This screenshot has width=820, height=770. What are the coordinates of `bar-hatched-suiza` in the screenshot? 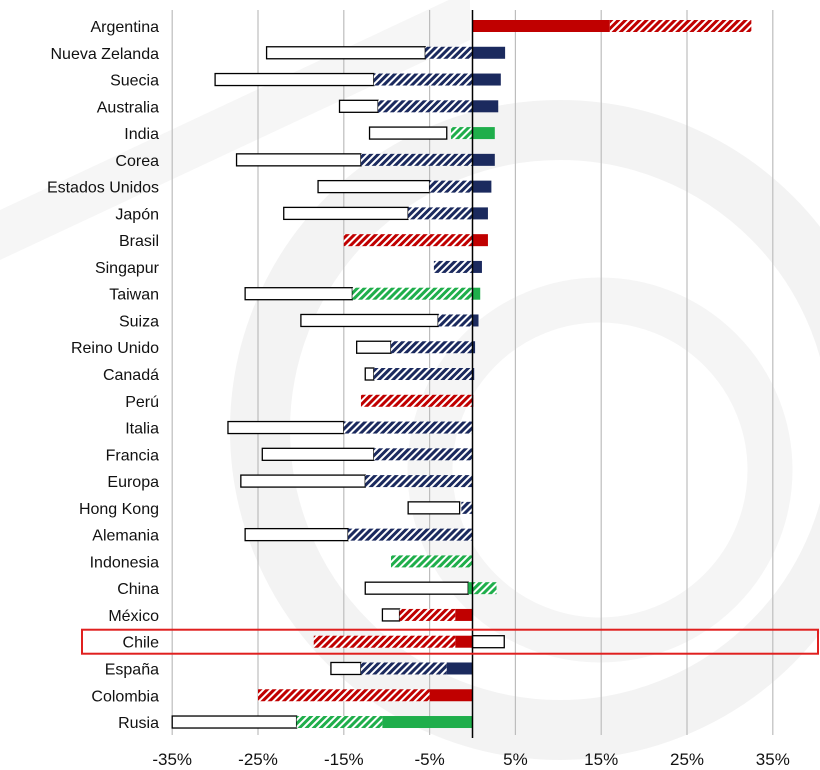 It's located at (455, 320).